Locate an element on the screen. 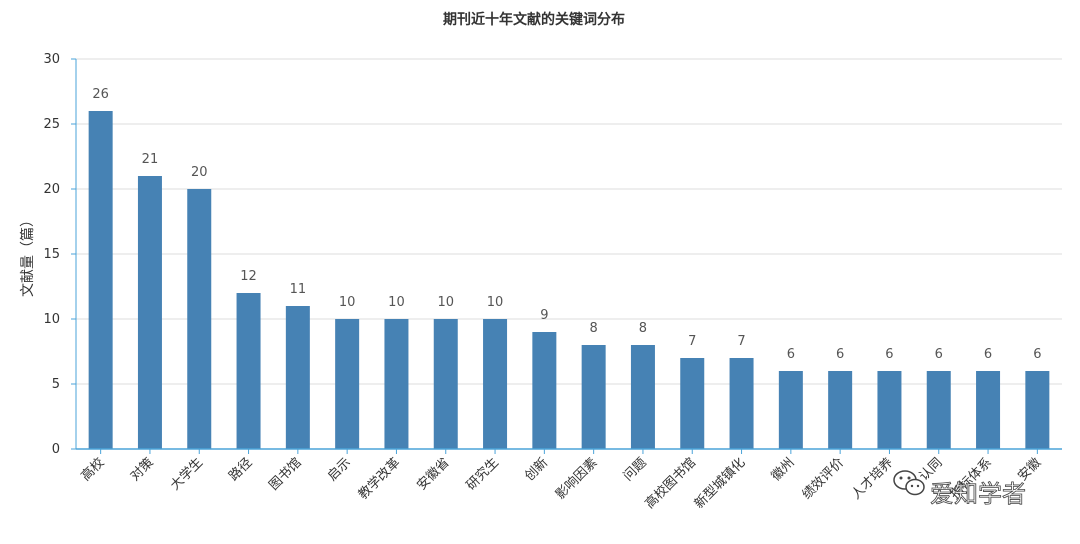 The image size is (1080, 544). category-label: 大学生 is located at coordinates (186, 474).